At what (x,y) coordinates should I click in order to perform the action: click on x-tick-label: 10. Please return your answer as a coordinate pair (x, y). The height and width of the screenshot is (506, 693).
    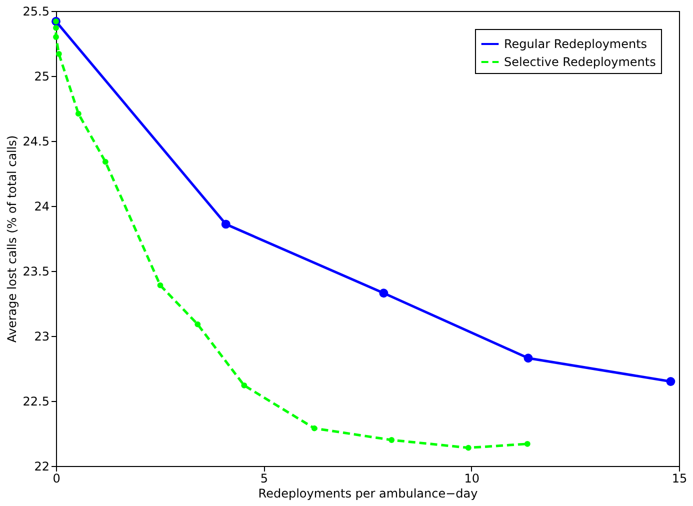
    Looking at the image, I should click on (472, 479).